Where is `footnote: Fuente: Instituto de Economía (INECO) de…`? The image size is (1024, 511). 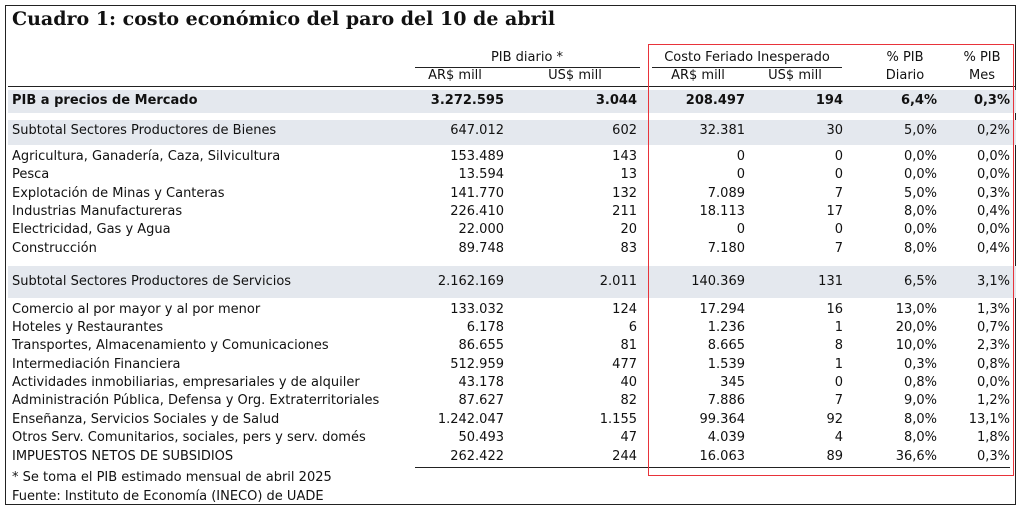
footnote: Fuente: Instituto de Economía (INECO) de… is located at coordinates (168, 496).